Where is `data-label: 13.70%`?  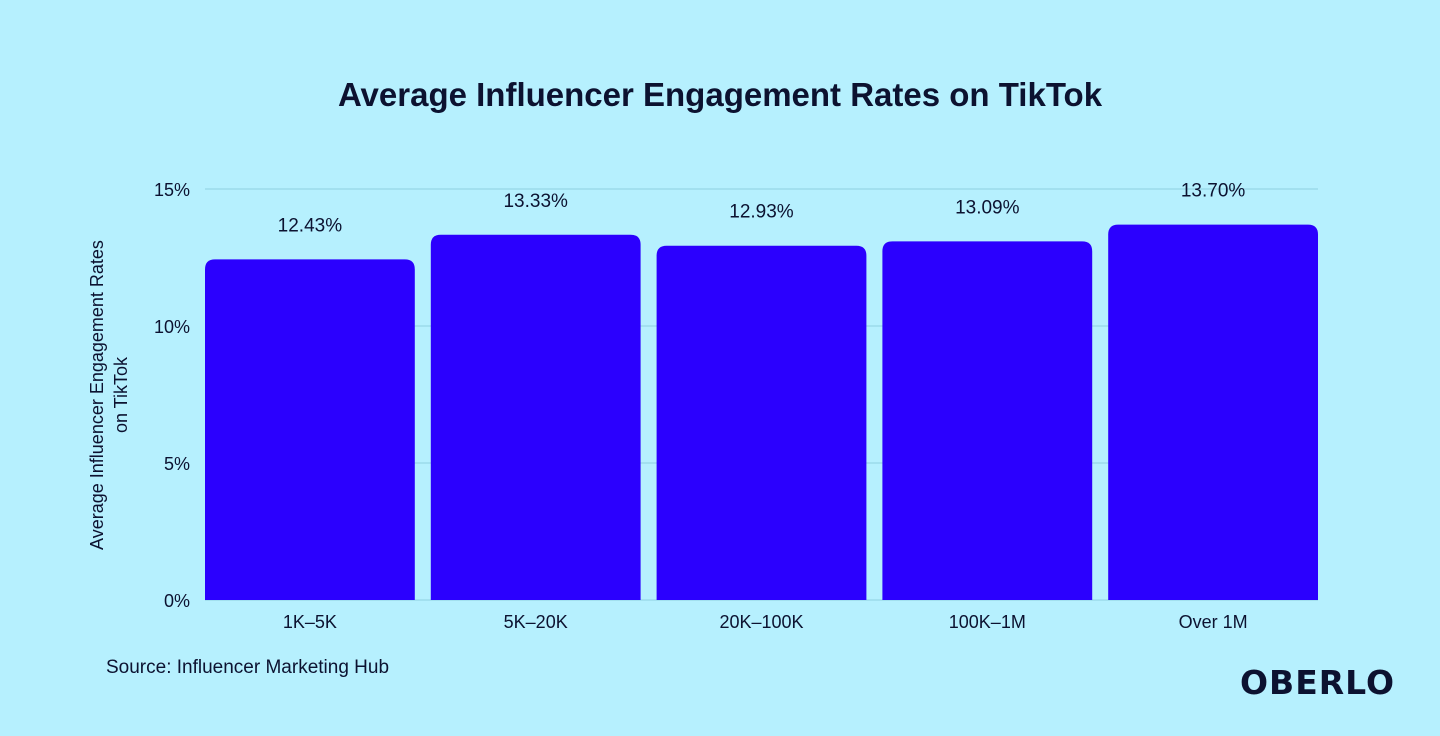 data-label: 13.70% is located at coordinates (1213, 191).